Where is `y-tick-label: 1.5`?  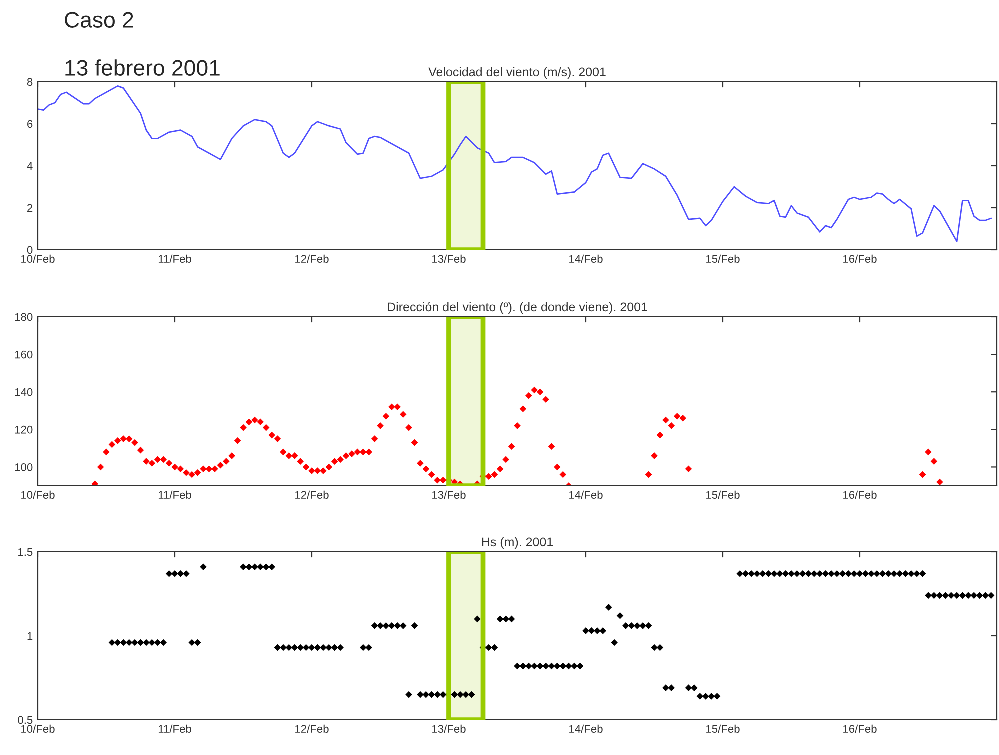 y-tick-label: 1.5 is located at coordinates (25, 552).